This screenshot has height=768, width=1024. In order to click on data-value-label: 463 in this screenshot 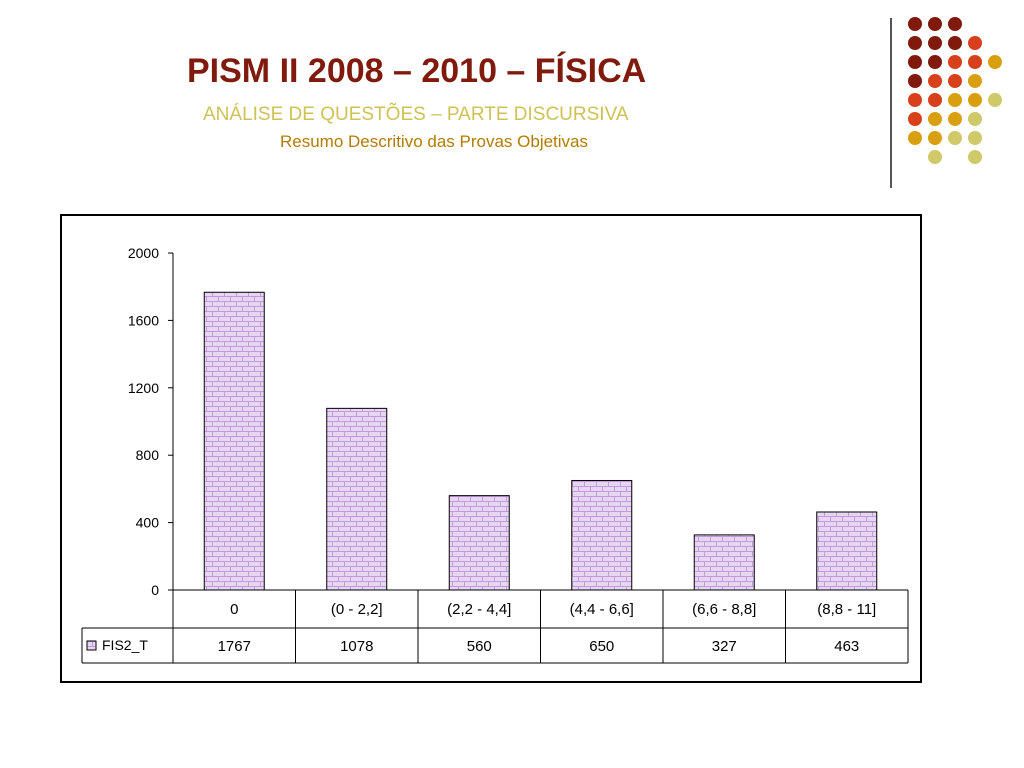, I will do `click(846, 646)`.